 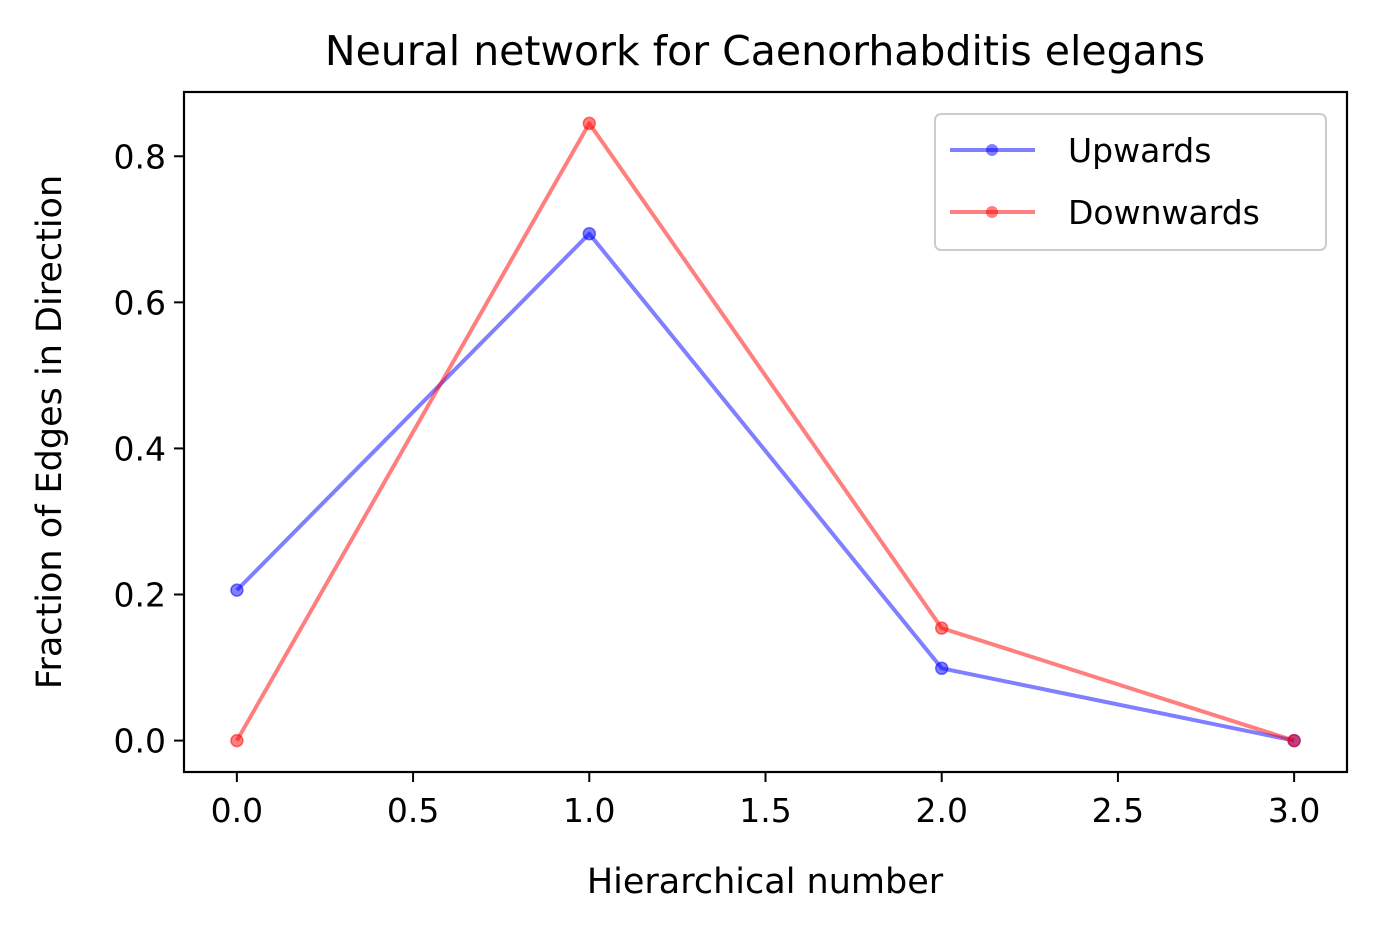 I want to click on y-tick-label: 0.4, so click(x=140, y=448).